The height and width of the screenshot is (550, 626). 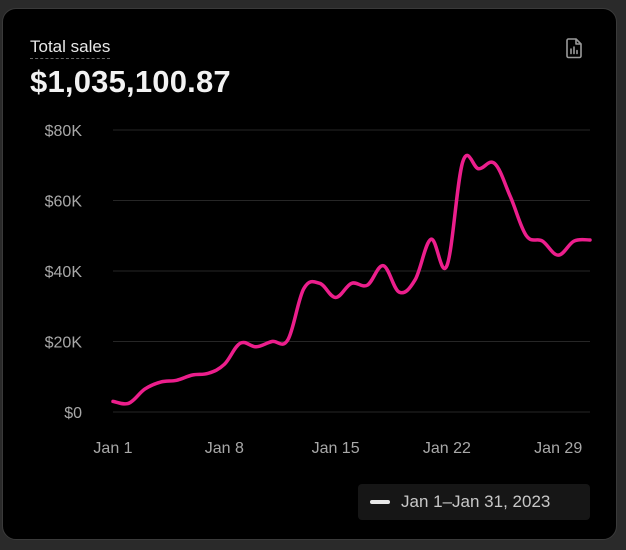 I want to click on y-tick-label: $40K, so click(x=64, y=272).